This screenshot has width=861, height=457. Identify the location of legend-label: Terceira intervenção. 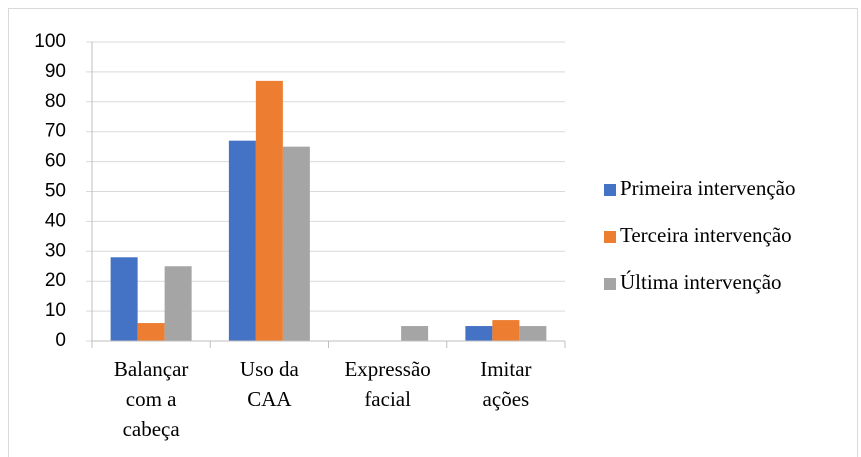
(706, 235).